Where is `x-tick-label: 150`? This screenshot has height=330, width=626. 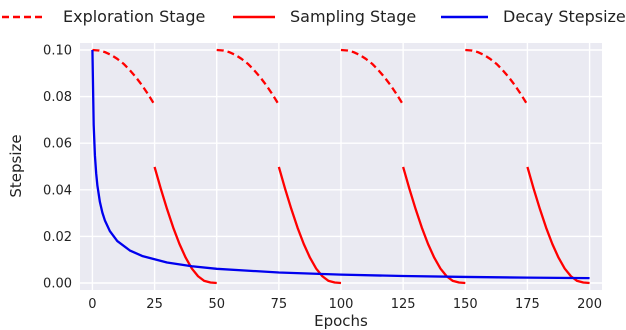 x-tick-label: 150 is located at coordinates (465, 304).